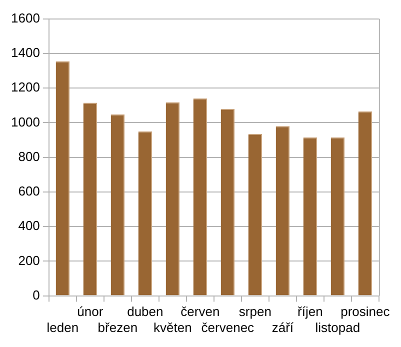  What do you see at coordinates (90, 312) in the screenshot?
I see `x-tick-label: únor` at bounding box center [90, 312].